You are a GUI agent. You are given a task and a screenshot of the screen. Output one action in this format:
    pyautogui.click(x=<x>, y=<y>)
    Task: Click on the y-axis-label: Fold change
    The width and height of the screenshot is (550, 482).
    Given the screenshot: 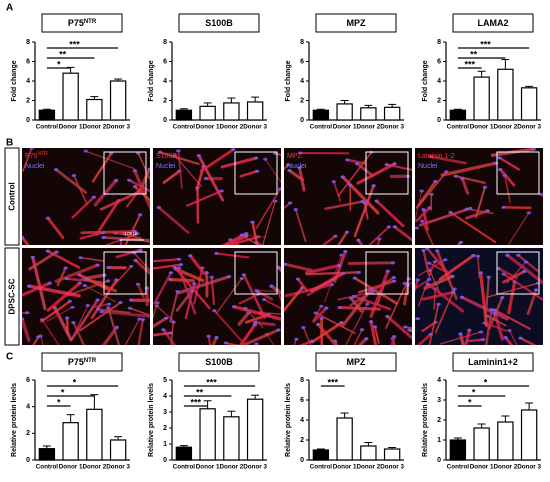 What is the action you would take?
    pyautogui.click(x=288, y=80)
    